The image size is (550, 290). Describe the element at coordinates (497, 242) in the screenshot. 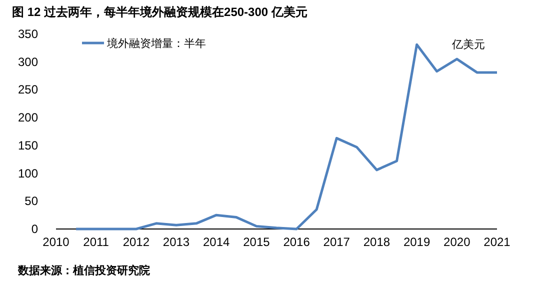

I see `x-tick-label: 2021` at that location.